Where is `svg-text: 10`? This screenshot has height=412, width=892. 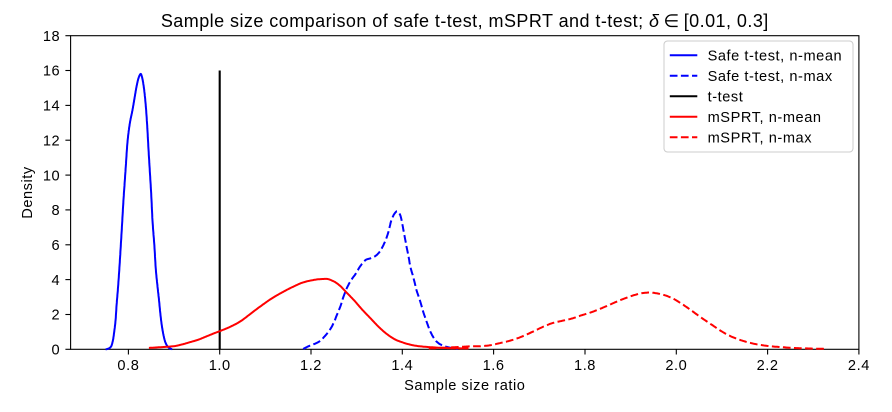
svg-text: 10 is located at coordinates (51, 176).